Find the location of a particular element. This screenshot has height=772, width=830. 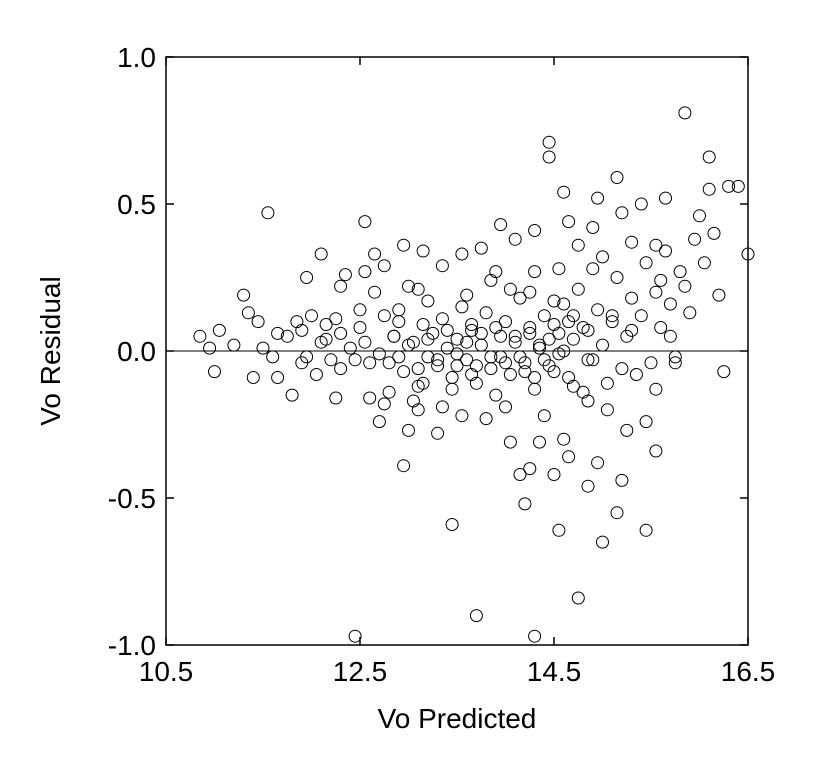

y-axis-title: Vo Residual is located at coordinates (50, 350).